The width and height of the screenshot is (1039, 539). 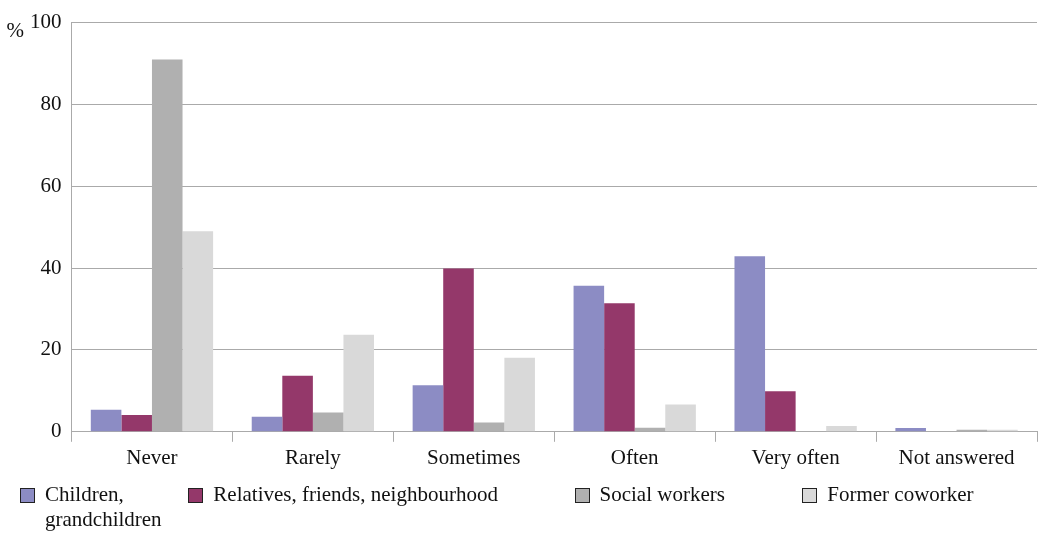 What do you see at coordinates (46, 21) in the screenshot?
I see `y-tick-label: 100` at bounding box center [46, 21].